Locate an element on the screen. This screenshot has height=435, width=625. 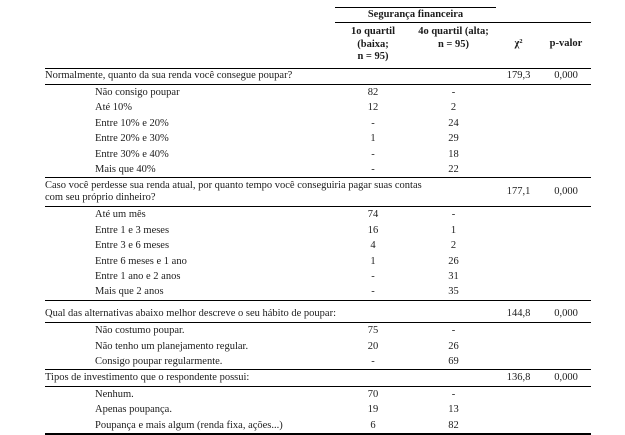
quartile4-count: 31 is located at coordinates (453, 276).